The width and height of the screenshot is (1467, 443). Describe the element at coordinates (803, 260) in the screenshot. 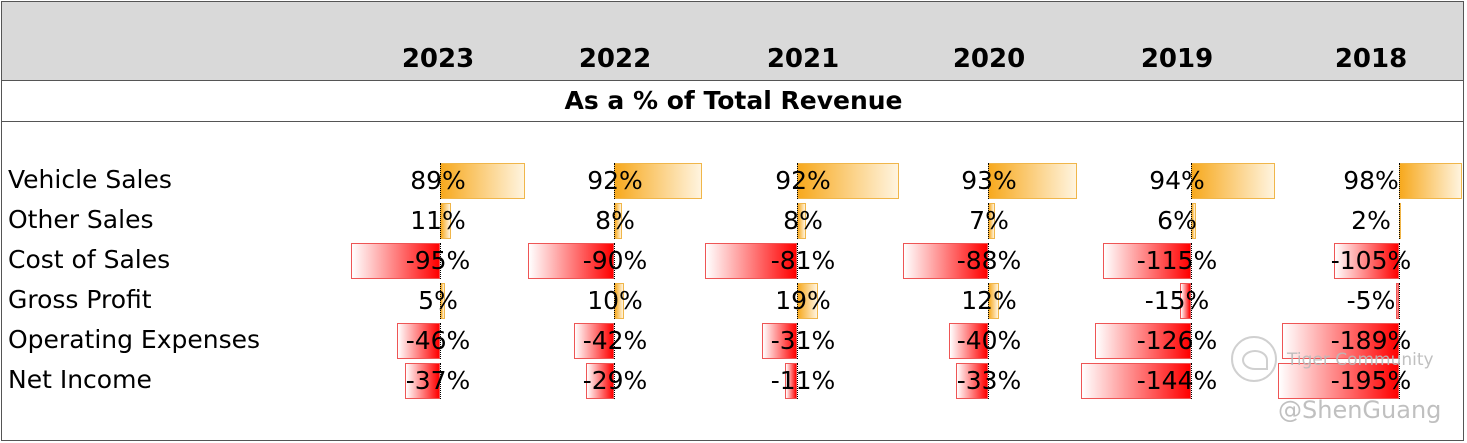

I see `cell-value: -81%` at that location.